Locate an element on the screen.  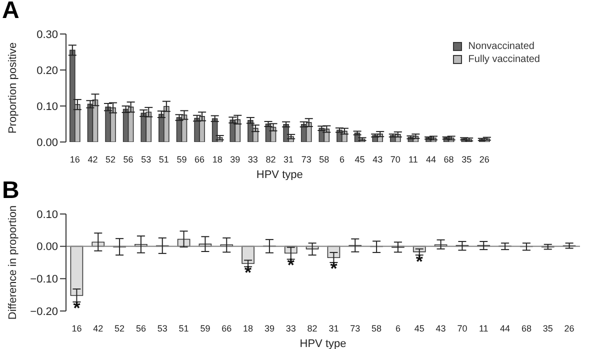
y-axis-title: Difference in proportion is located at coordinates (12, 262).